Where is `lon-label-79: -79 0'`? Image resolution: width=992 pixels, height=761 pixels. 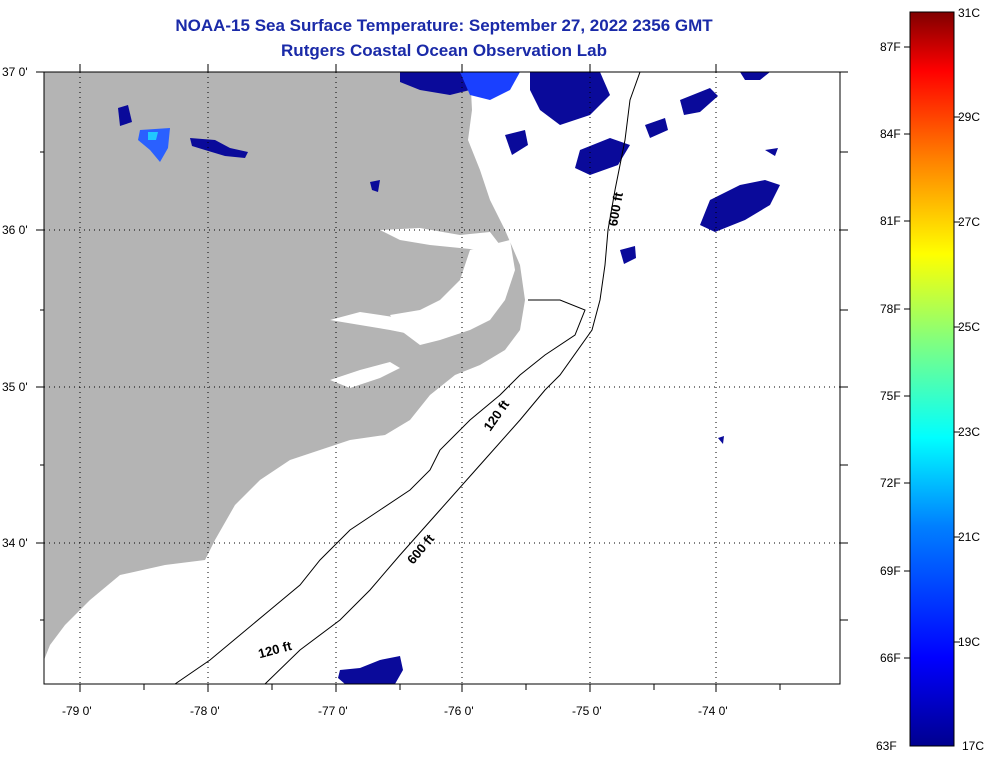 lon-label-79: -79 0' is located at coordinates (77, 711).